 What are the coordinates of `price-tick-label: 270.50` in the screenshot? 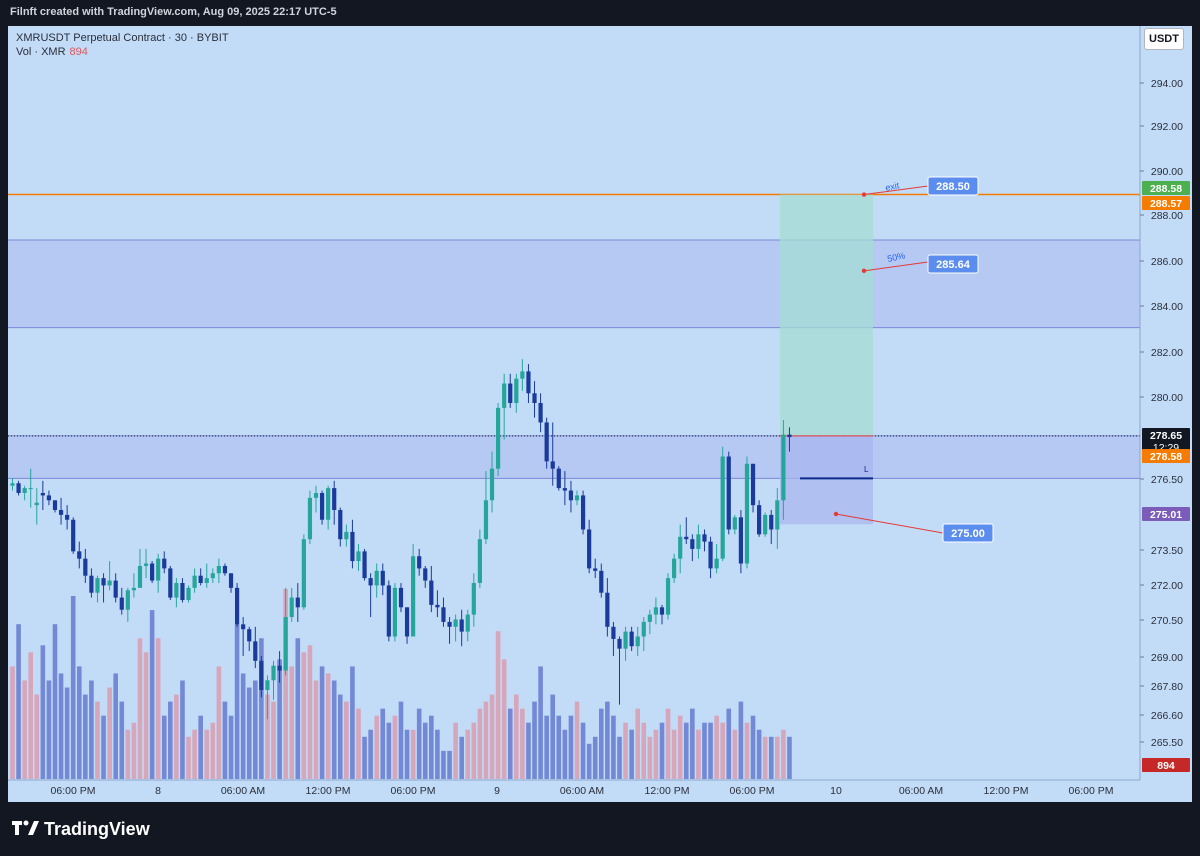 It's located at (1167, 621).